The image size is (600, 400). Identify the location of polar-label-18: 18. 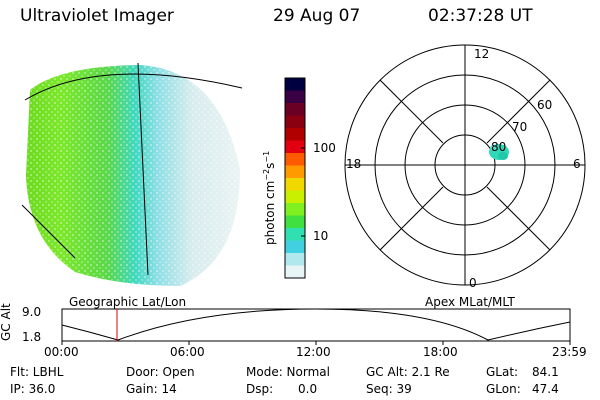
(354, 164).